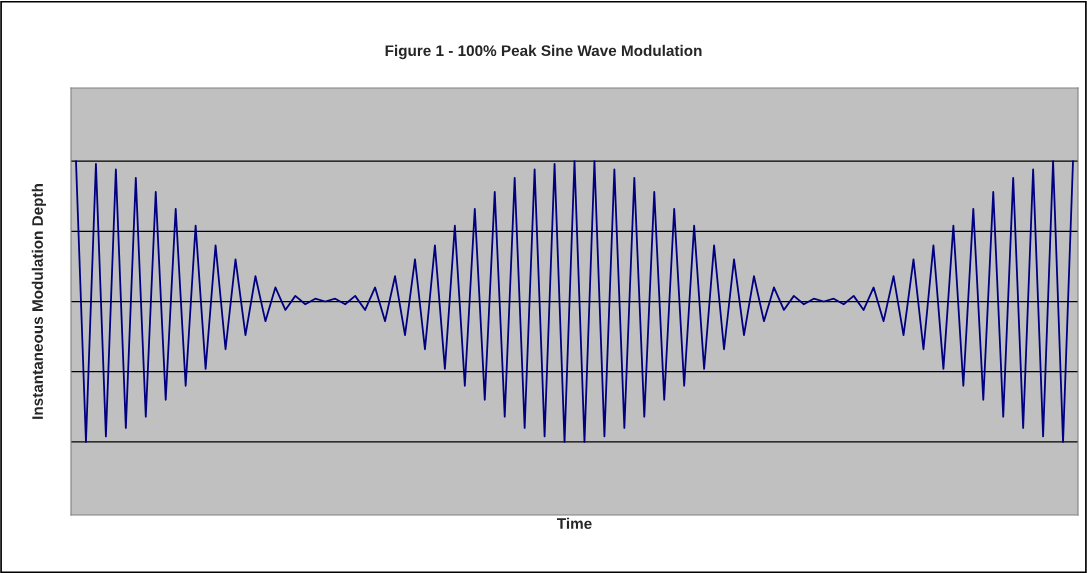 This screenshot has height=573, width=1087. I want to click on x-axis-title: Time, so click(574, 523).